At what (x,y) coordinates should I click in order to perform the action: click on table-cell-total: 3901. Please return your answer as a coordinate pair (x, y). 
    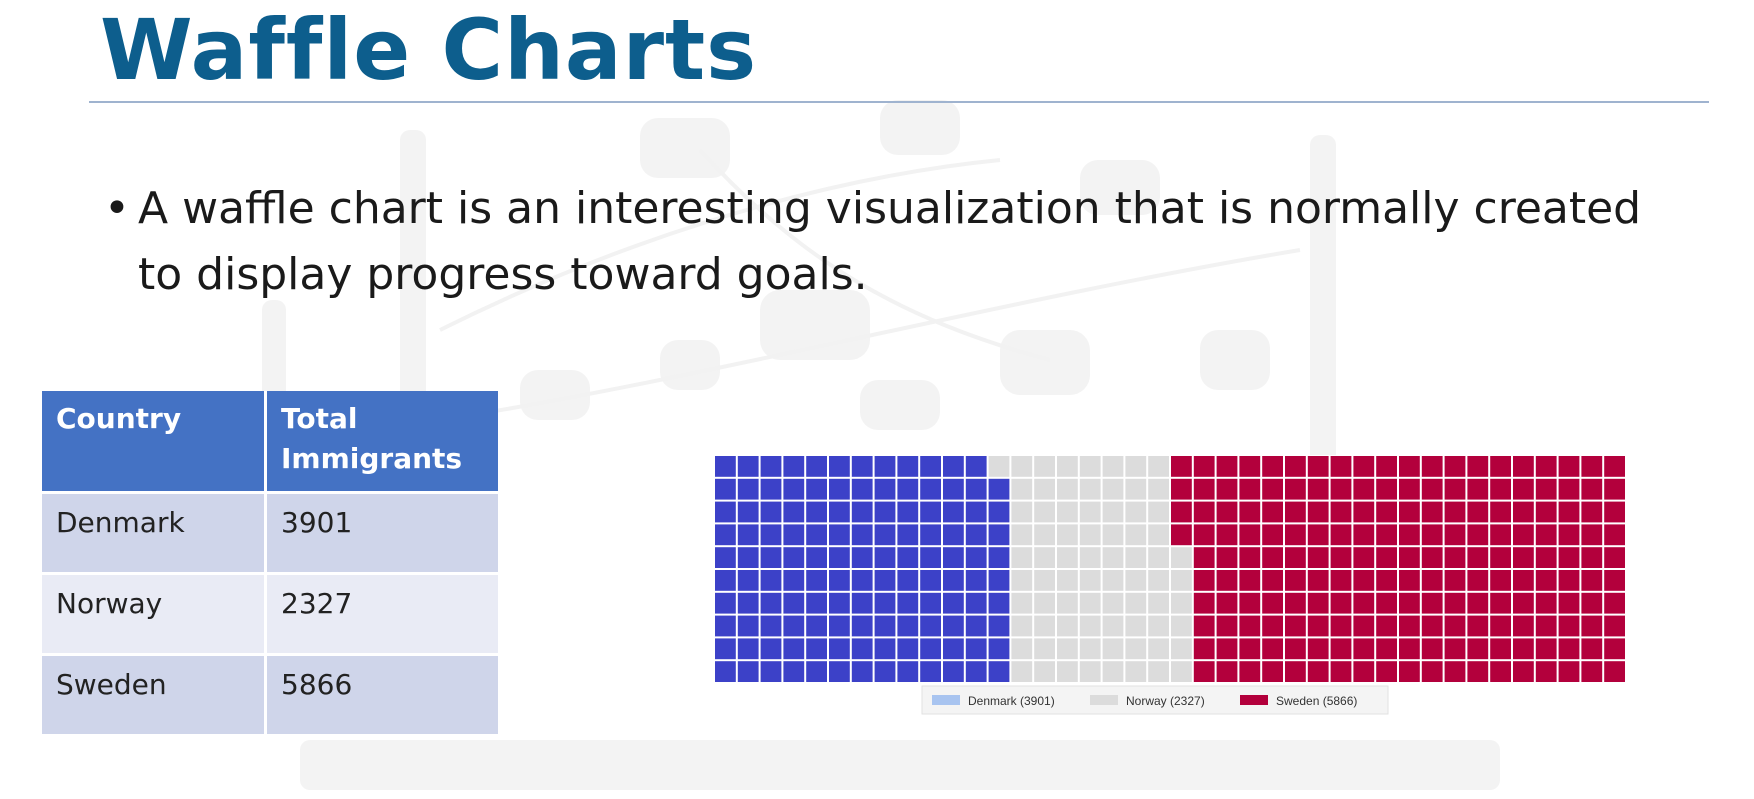
    Looking at the image, I should click on (382, 534).